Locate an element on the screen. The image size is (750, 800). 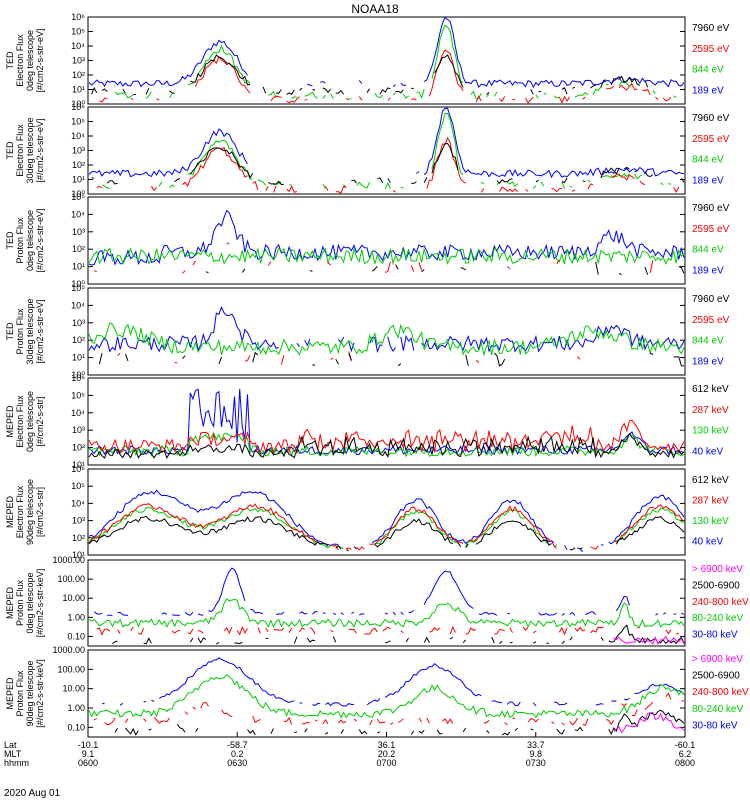
x-tick-label-hhmm: 0630 is located at coordinates (237, 763).